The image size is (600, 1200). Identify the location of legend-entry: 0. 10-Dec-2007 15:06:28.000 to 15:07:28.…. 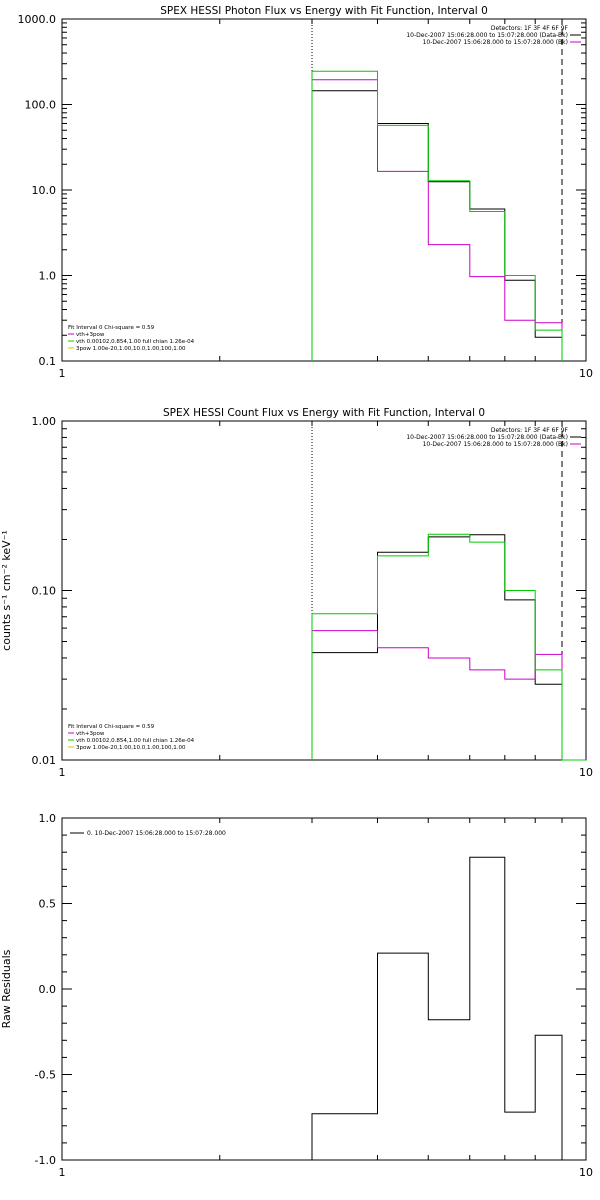
(156, 833).